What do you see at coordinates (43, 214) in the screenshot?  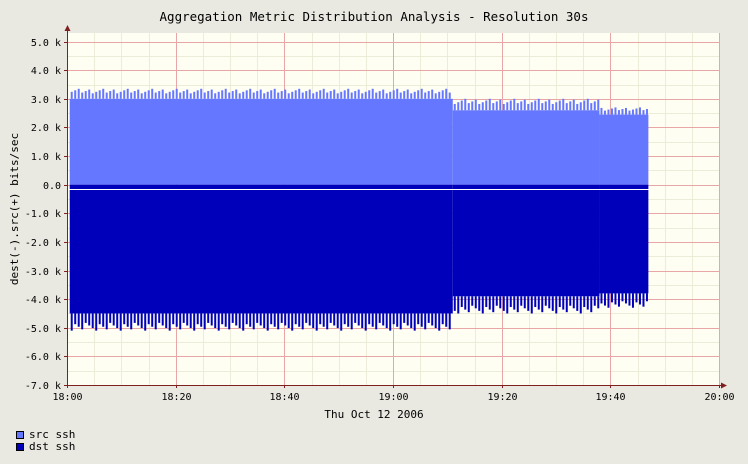 I see `y-tick-label: -1.0 k` at bounding box center [43, 214].